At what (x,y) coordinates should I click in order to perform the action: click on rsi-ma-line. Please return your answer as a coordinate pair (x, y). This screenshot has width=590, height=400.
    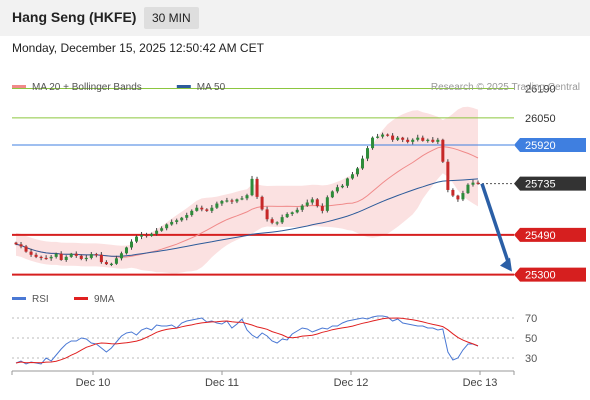
    Looking at the image, I should click on (247, 340).